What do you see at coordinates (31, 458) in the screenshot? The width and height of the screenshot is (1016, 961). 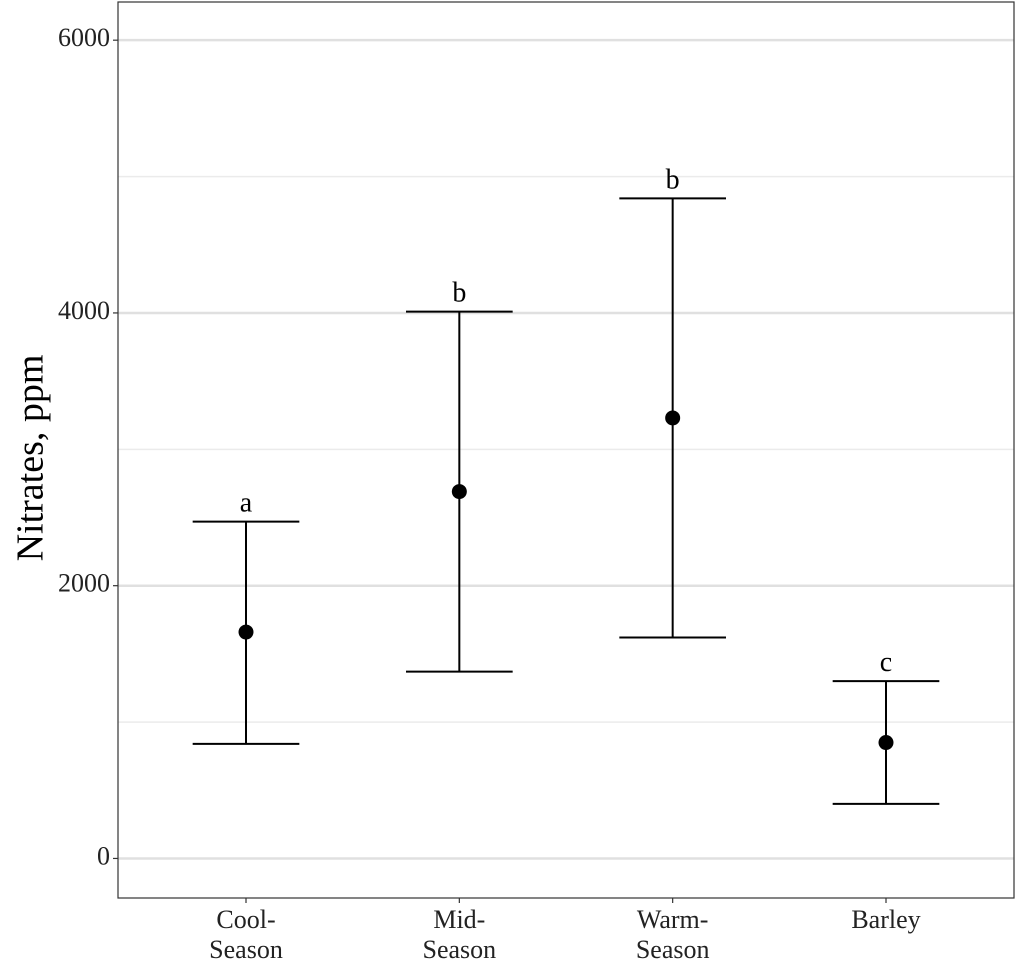 I see `y-axis-title: Nitrates, ppm` at bounding box center [31, 458].